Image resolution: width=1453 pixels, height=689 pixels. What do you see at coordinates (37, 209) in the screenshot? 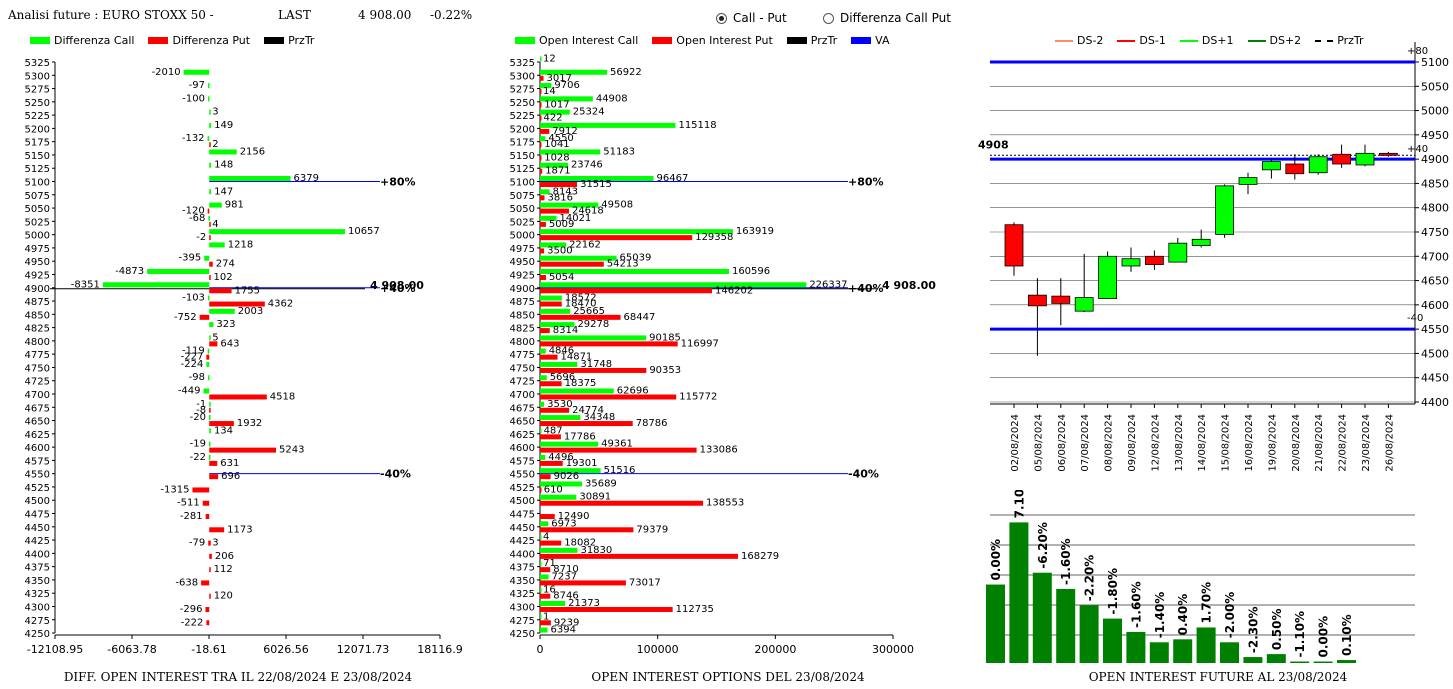
I see `strike-tick-label: 5050` at bounding box center [37, 209].